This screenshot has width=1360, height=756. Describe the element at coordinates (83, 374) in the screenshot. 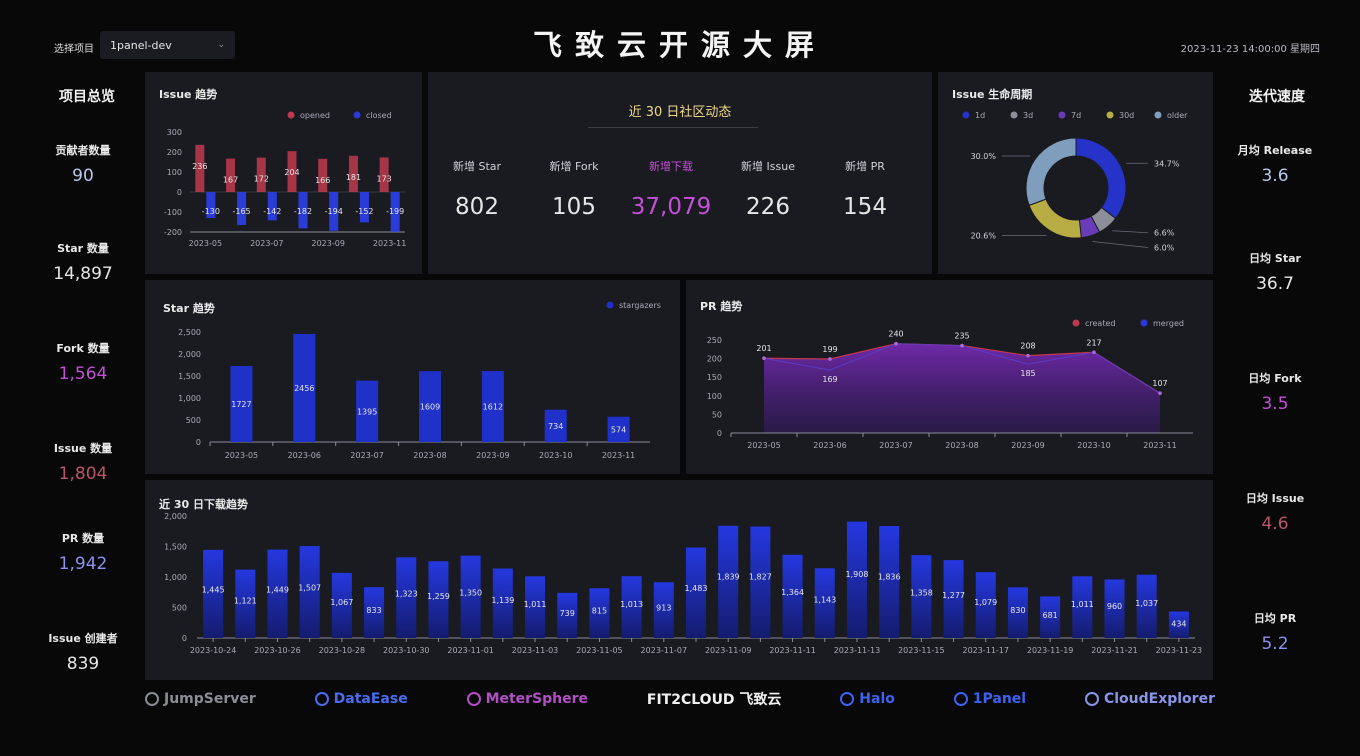

I see `stat-value: 1,564` at that location.